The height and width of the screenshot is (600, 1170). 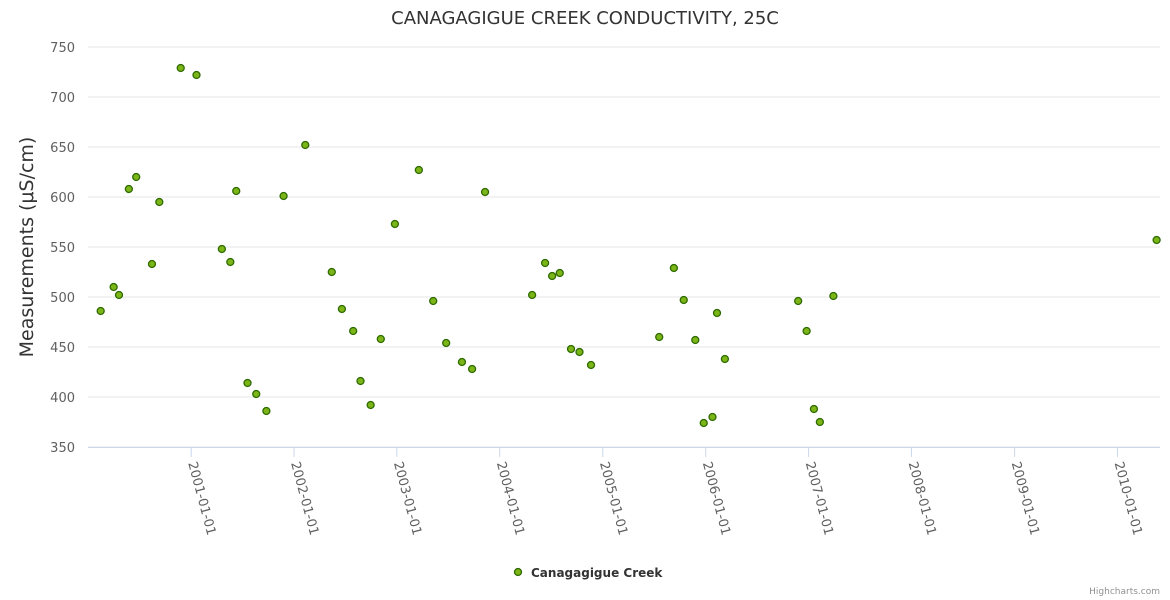 I want to click on y-axis-ticks: 350 400 450 500 550 600 650 700 750, so click(x=62, y=248).